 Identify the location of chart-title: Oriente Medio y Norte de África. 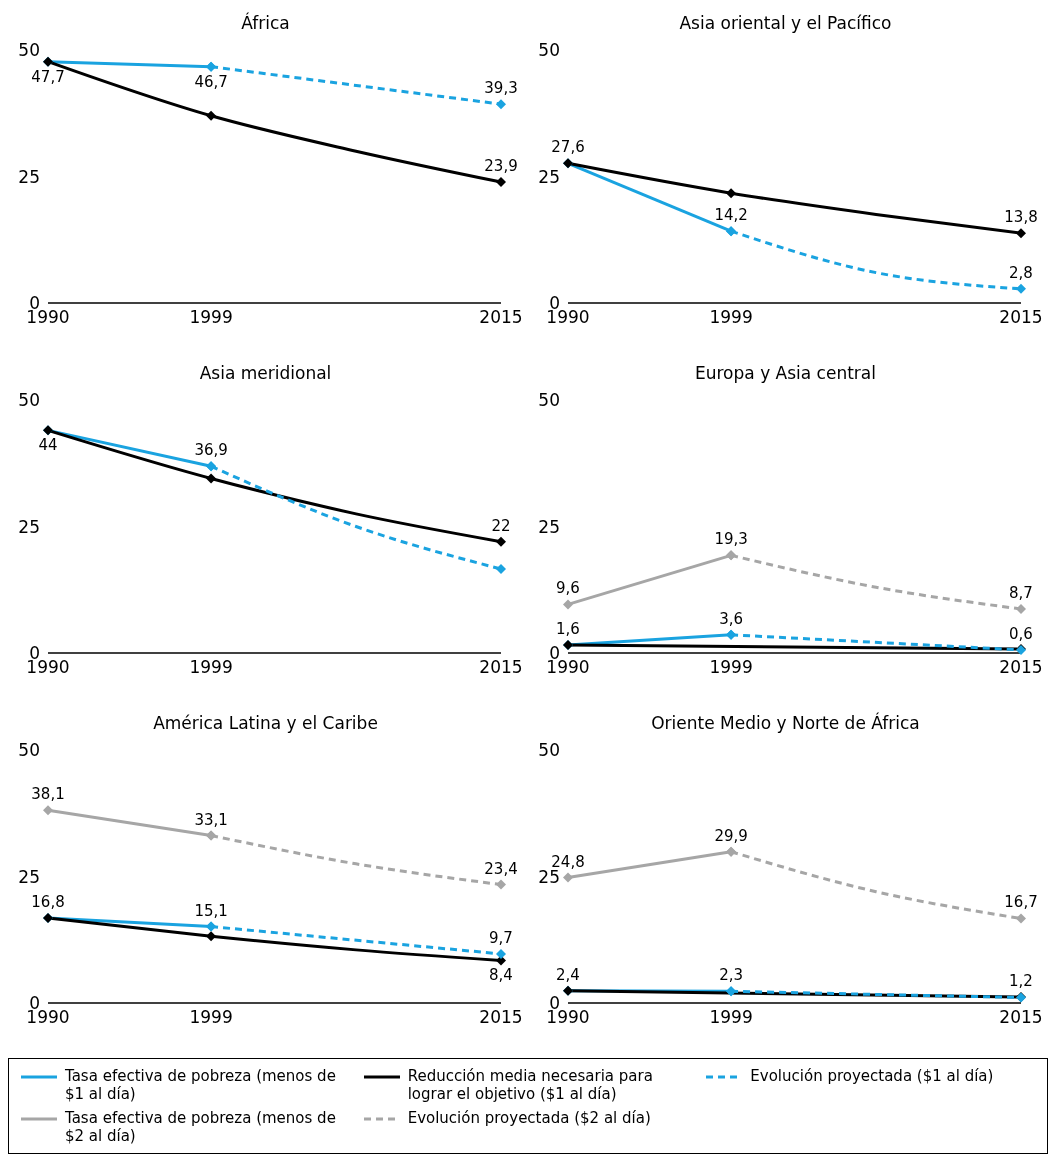
(785, 723).